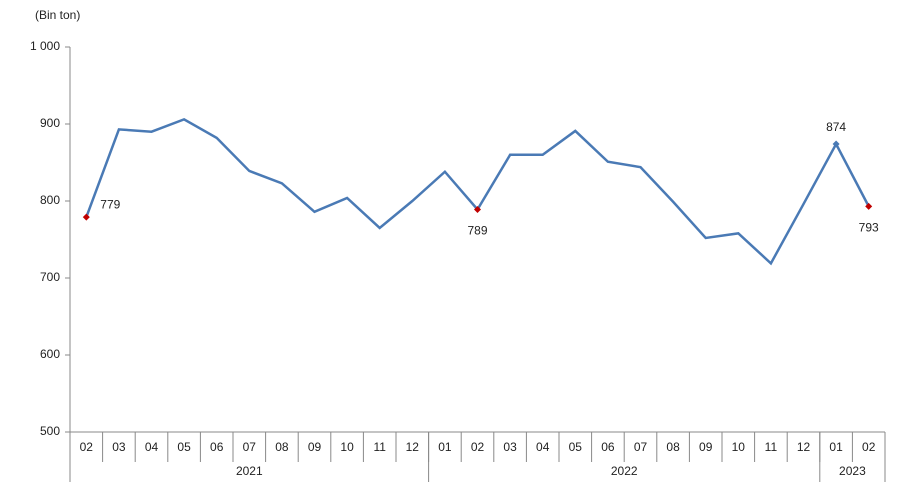 This screenshot has width=900, height=488. What do you see at coordinates (852, 471) in the screenshot?
I see `group-label: 2023` at bounding box center [852, 471].